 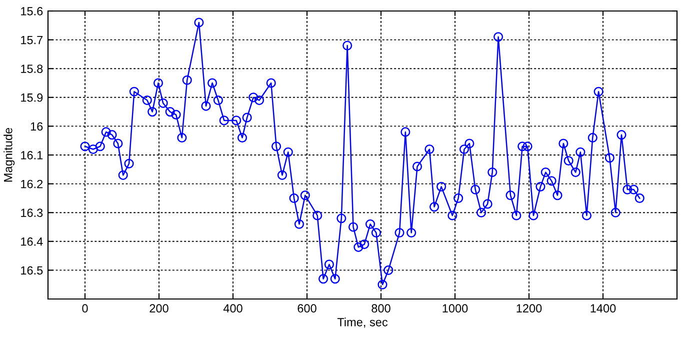 I want to click on x-axis-title: Time, sec, so click(x=362, y=323).